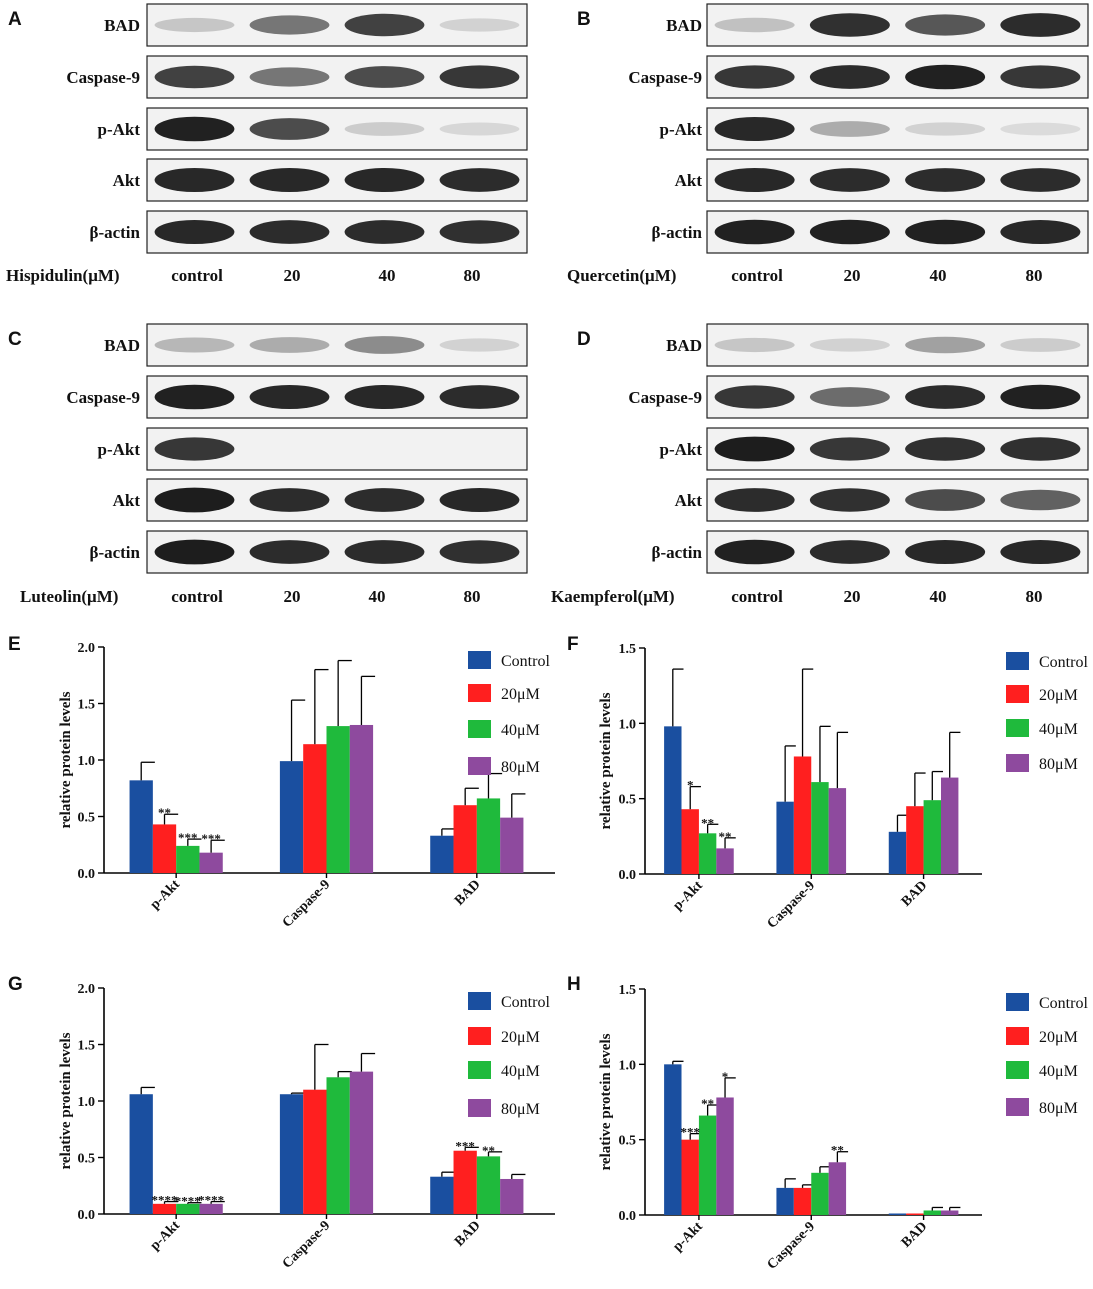 The height and width of the screenshot is (1289, 1093). Describe the element at coordinates (676, 552) in the screenshot. I see `blot-row-label: β-actin` at that location.